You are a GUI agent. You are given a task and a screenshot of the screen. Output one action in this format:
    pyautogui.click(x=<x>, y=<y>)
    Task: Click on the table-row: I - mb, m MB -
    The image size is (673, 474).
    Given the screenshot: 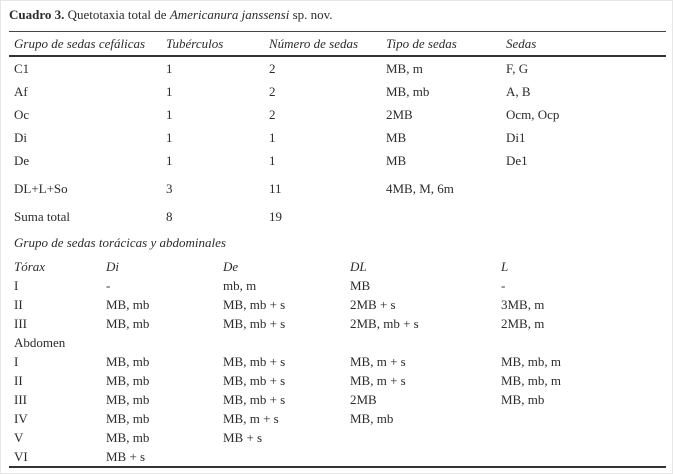 What is the action you would take?
    pyautogui.click(x=337, y=285)
    